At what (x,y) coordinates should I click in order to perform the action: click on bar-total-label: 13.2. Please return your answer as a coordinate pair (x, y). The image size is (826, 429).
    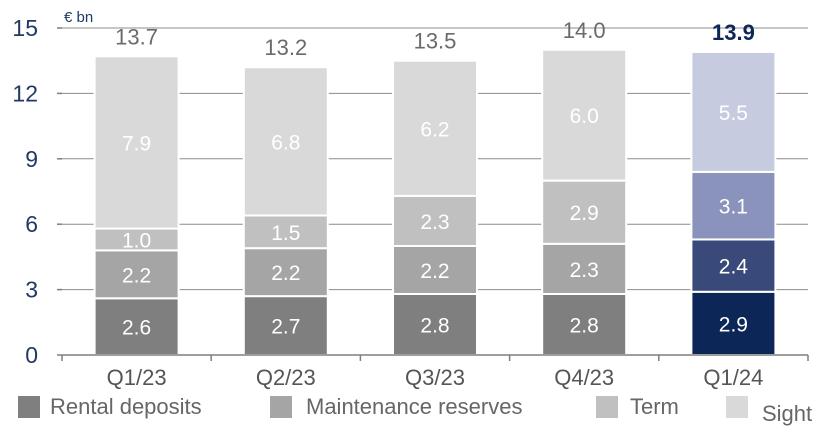
    Looking at the image, I should click on (285, 47).